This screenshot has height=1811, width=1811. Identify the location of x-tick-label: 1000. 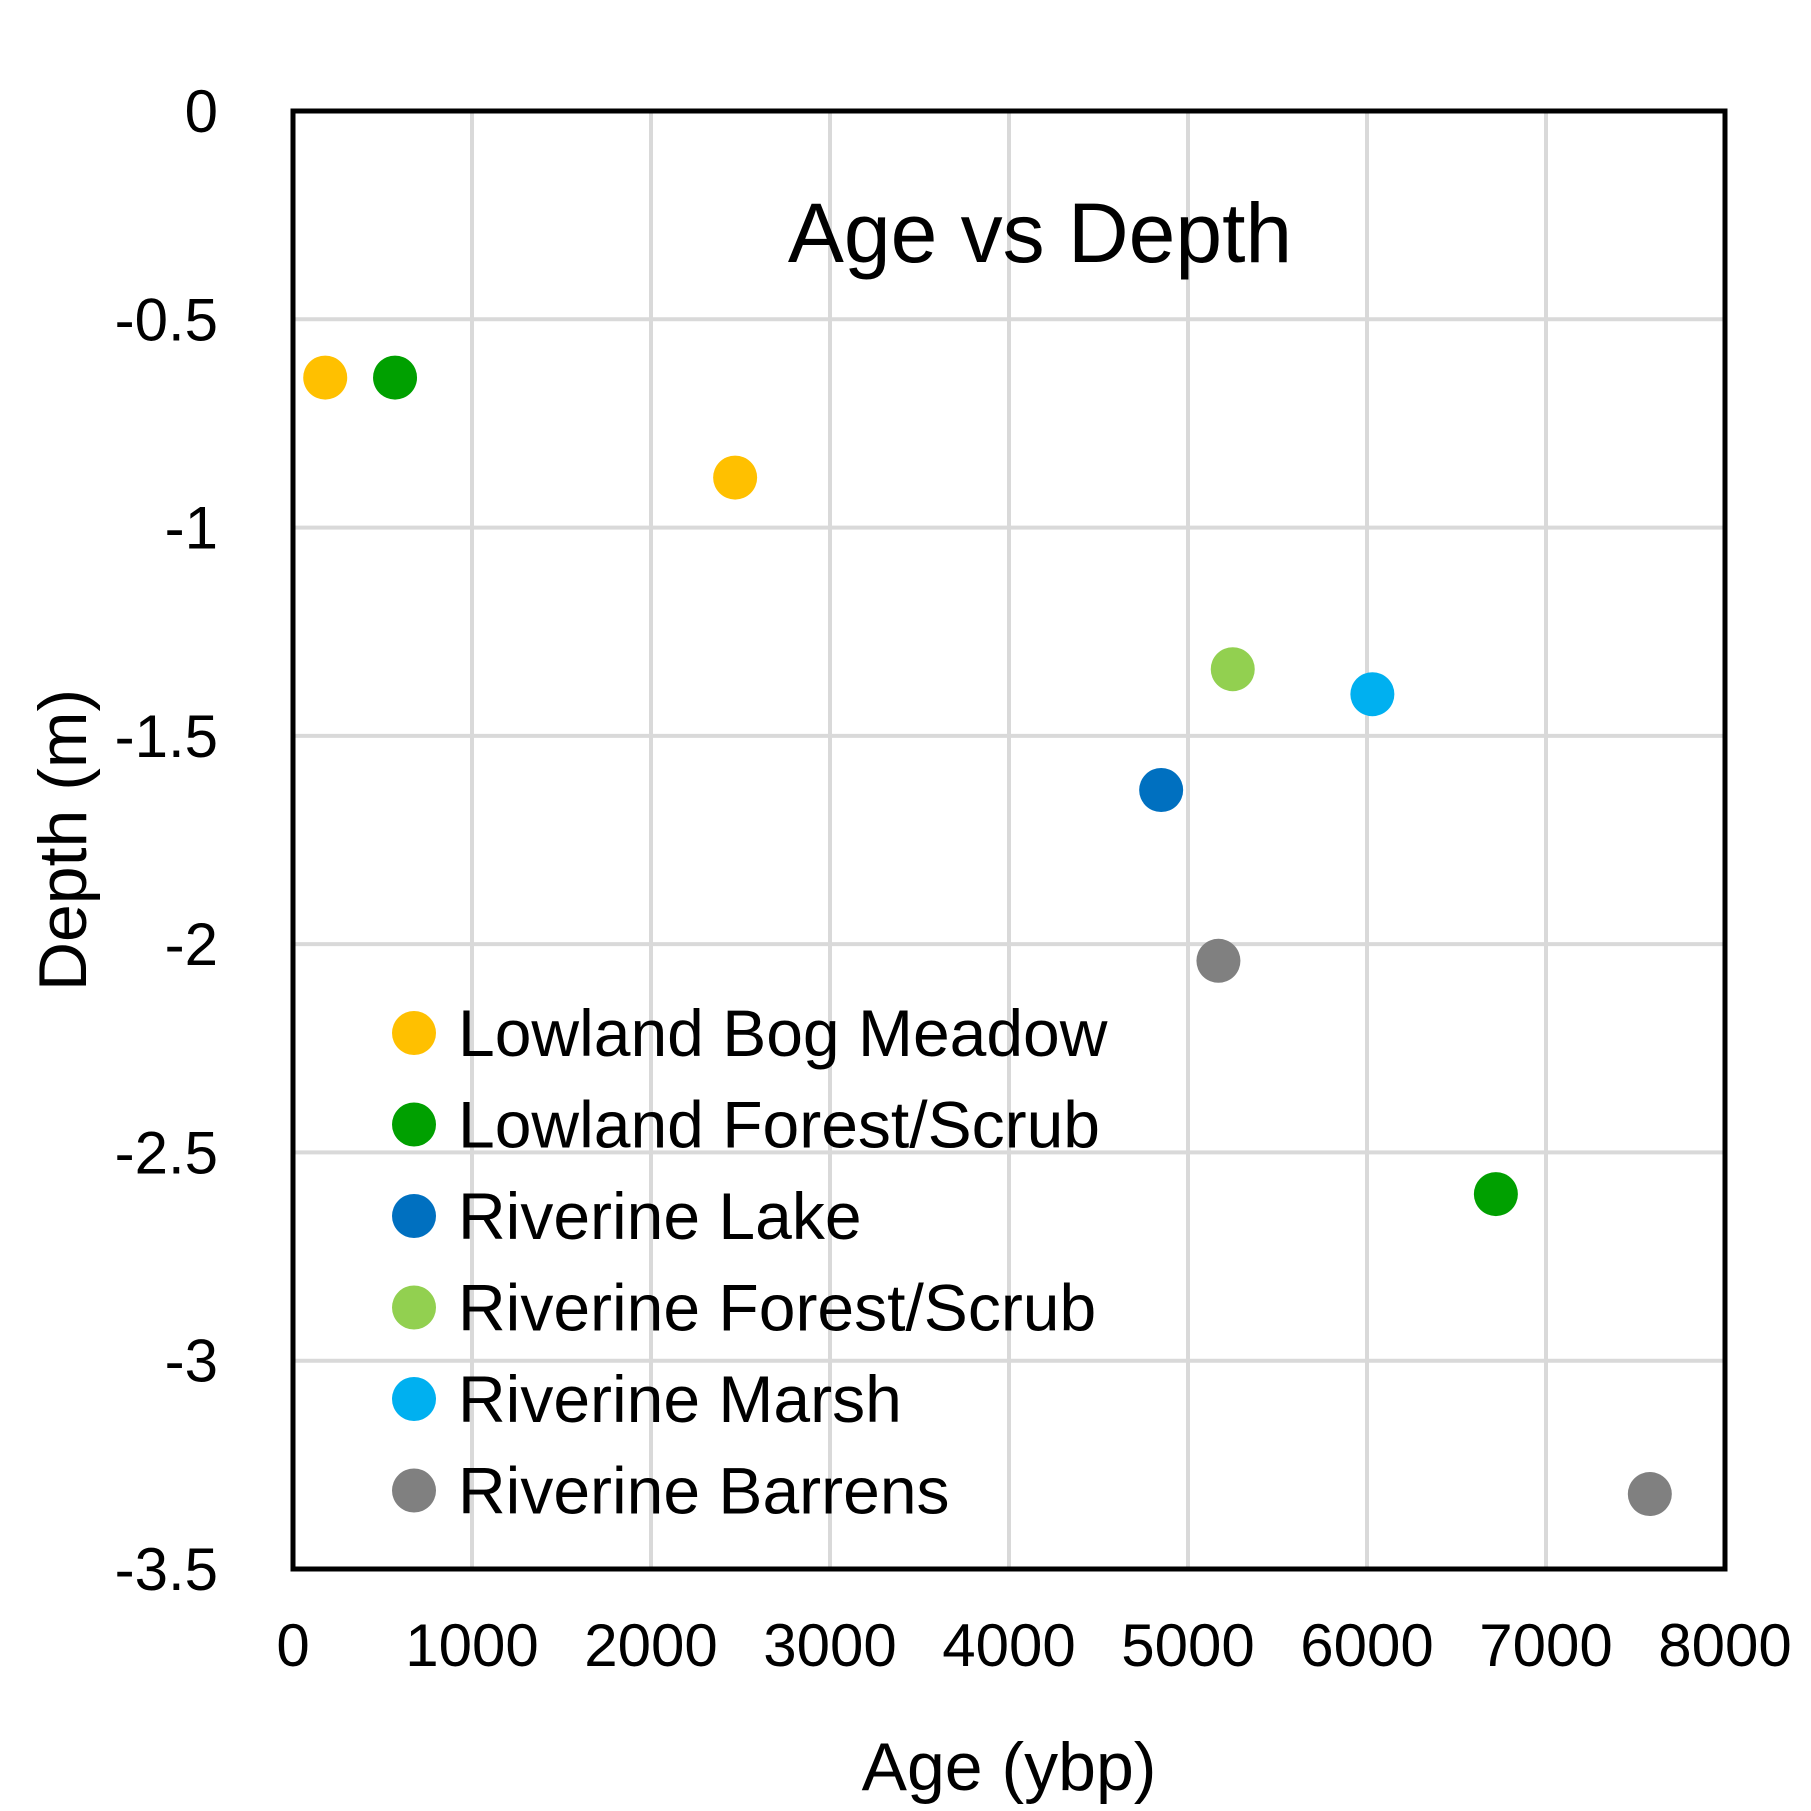
(471, 1645).